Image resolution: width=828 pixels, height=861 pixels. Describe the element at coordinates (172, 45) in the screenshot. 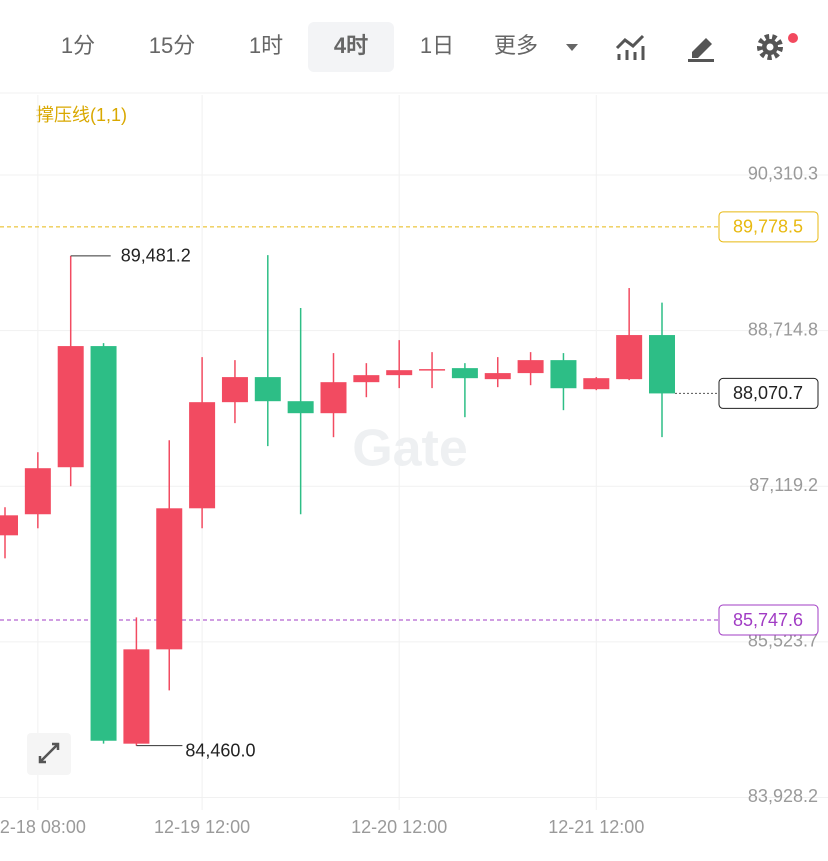

I see `timeframe-tab: 15分` at that location.